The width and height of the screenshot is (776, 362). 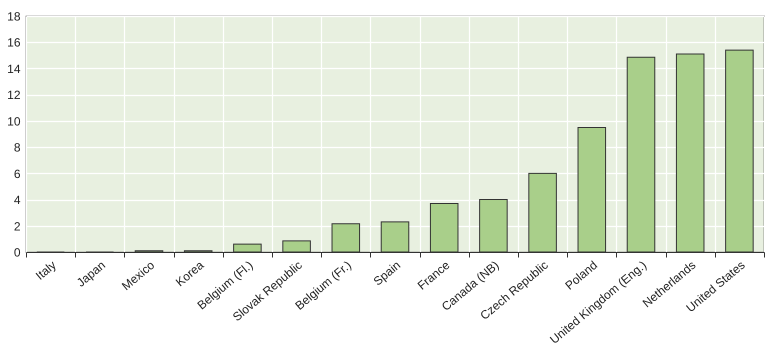 I want to click on y-tick-label: 12, so click(x=14, y=95).